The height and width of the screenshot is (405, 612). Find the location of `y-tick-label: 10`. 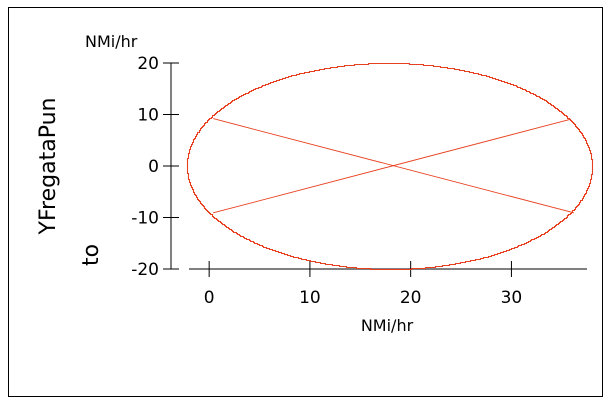

y-tick-label: 10 is located at coordinates (148, 116).